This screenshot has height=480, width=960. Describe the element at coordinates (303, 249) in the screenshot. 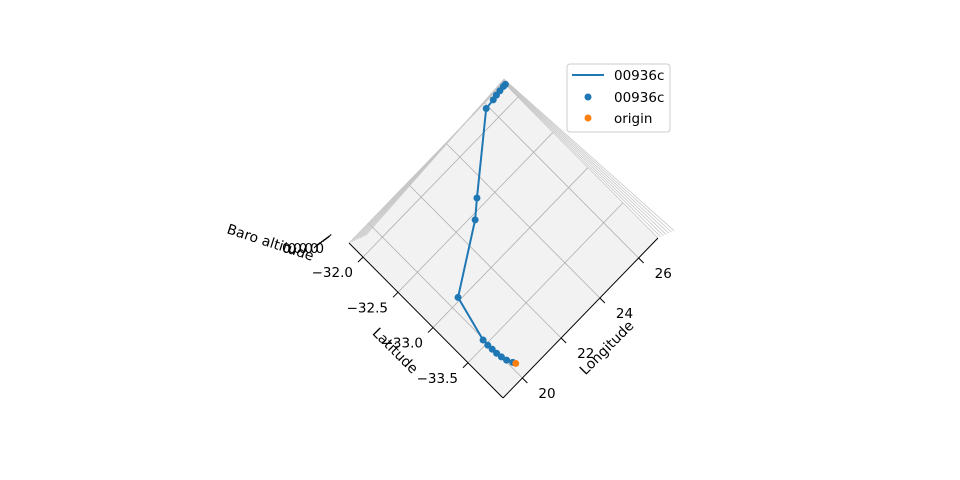

I see `altitude-tick-labels: 0000000` at that location.